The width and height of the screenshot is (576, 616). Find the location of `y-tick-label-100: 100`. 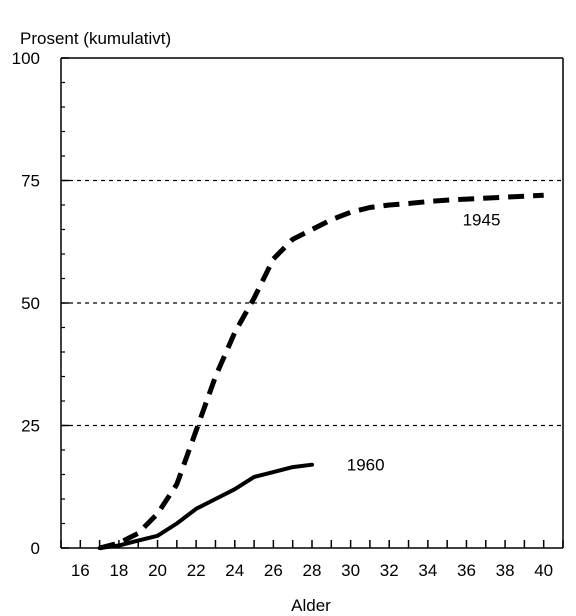

y-tick-label-100: 100 is located at coordinates (26, 58).